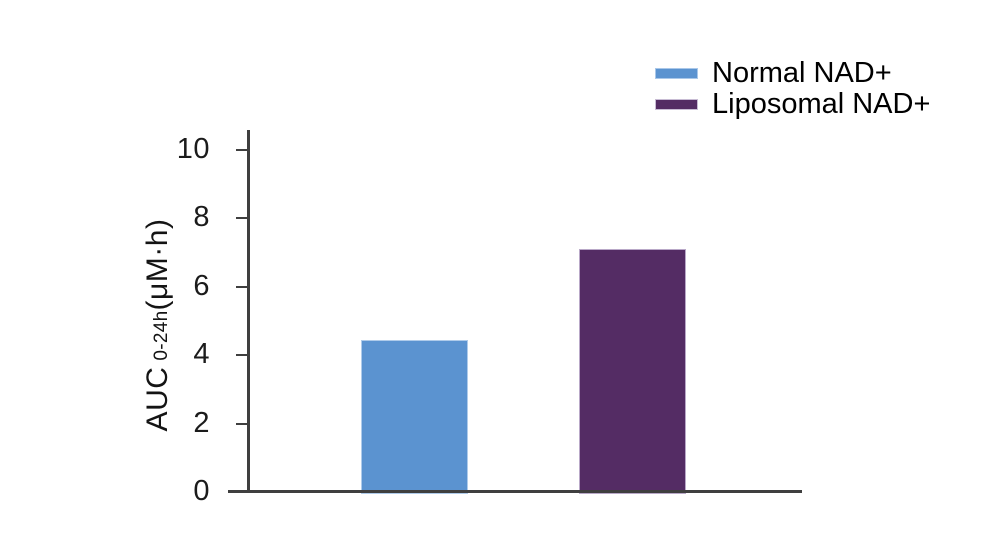  Describe the element at coordinates (201, 422) in the screenshot. I see `y-tick-label-2: 2` at that location.